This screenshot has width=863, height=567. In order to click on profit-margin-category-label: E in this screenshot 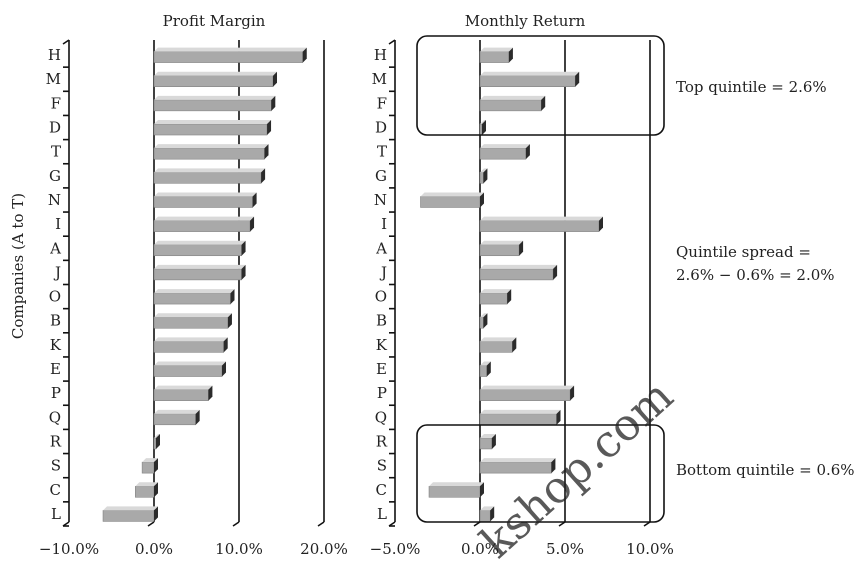, I will do `click(55, 369)`.